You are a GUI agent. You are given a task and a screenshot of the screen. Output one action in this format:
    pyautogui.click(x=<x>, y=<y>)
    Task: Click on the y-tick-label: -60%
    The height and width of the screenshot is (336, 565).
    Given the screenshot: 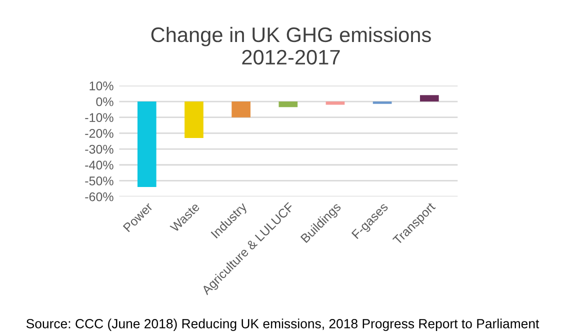 What is the action you would take?
    pyautogui.click(x=99, y=197)
    